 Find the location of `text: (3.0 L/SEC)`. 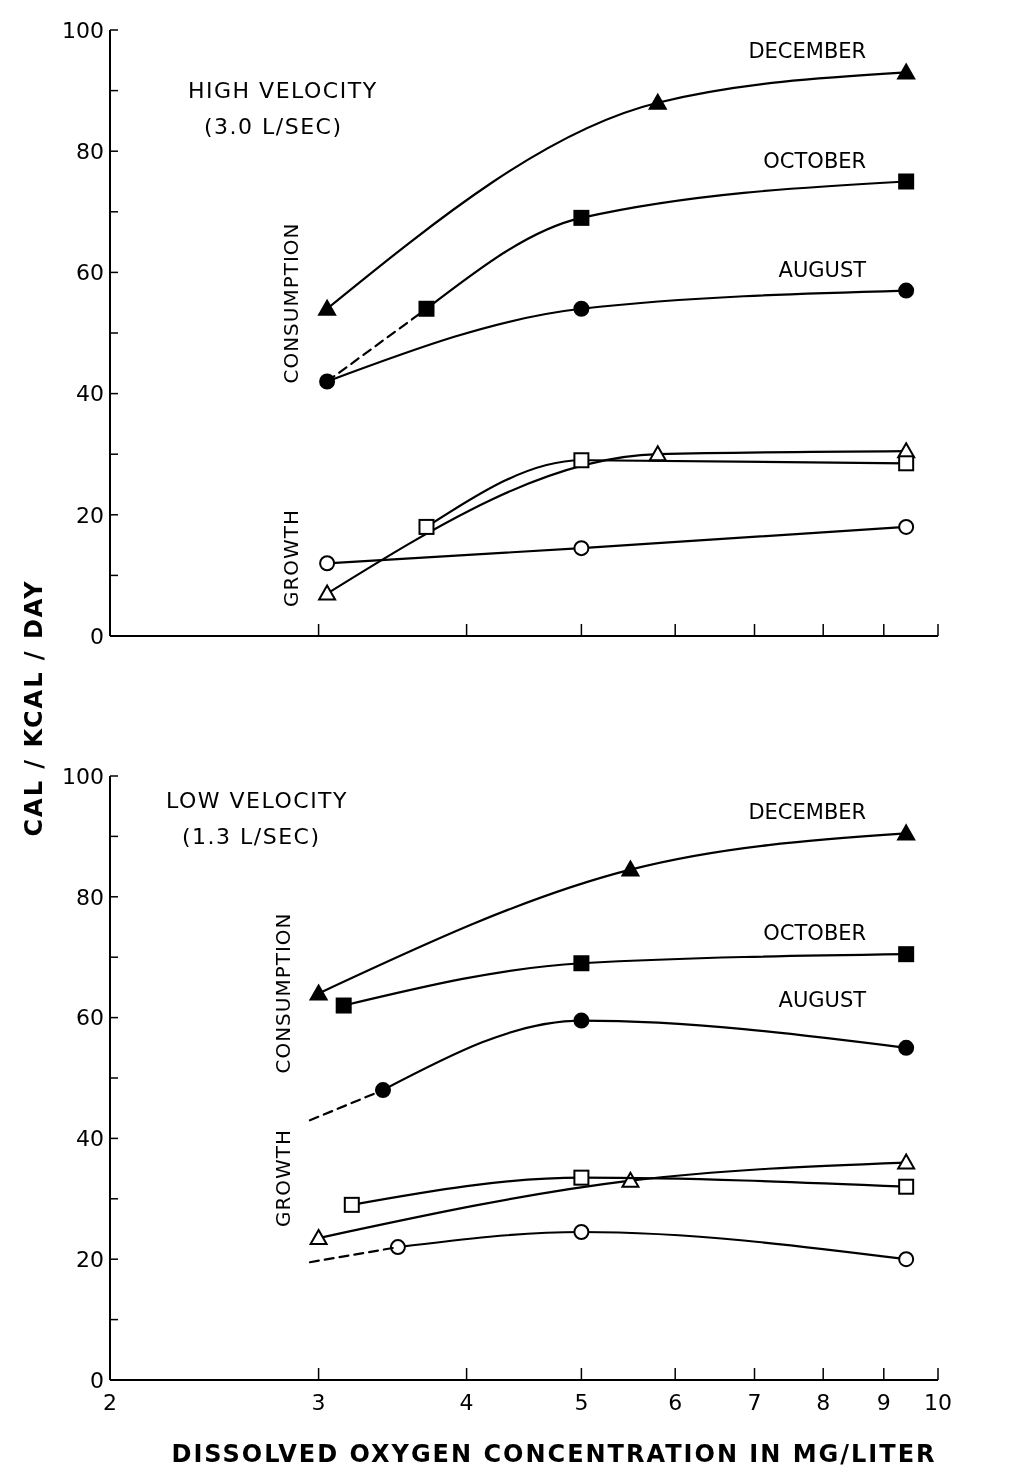

text: (3.0 L/SEC) is located at coordinates (273, 126).